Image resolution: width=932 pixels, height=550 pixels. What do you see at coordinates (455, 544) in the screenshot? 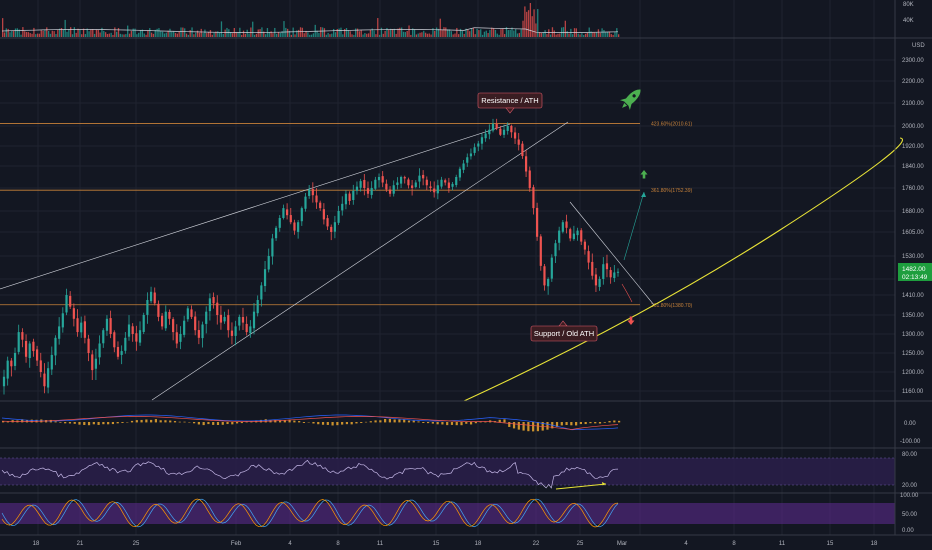
I see `time-axis: 18 21 25 Feb 4 8 11 15 18 22 25 Mar 4 8 11 15 18` at bounding box center [455, 544].